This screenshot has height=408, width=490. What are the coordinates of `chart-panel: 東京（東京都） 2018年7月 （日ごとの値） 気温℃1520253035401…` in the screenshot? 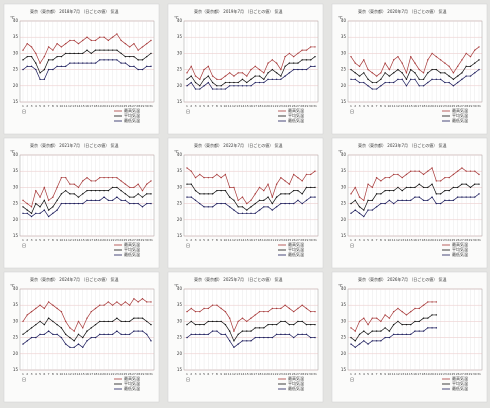 It's located at (81, 69).